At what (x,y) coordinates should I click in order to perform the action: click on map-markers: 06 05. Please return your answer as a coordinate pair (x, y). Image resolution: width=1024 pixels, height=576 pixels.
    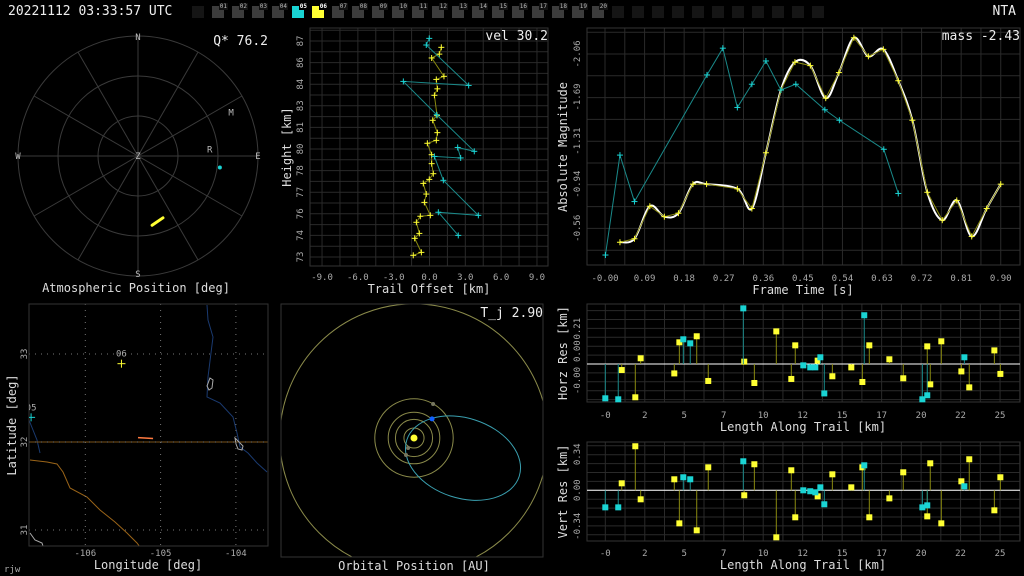
    Looking at the image, I should click on (91, 395).